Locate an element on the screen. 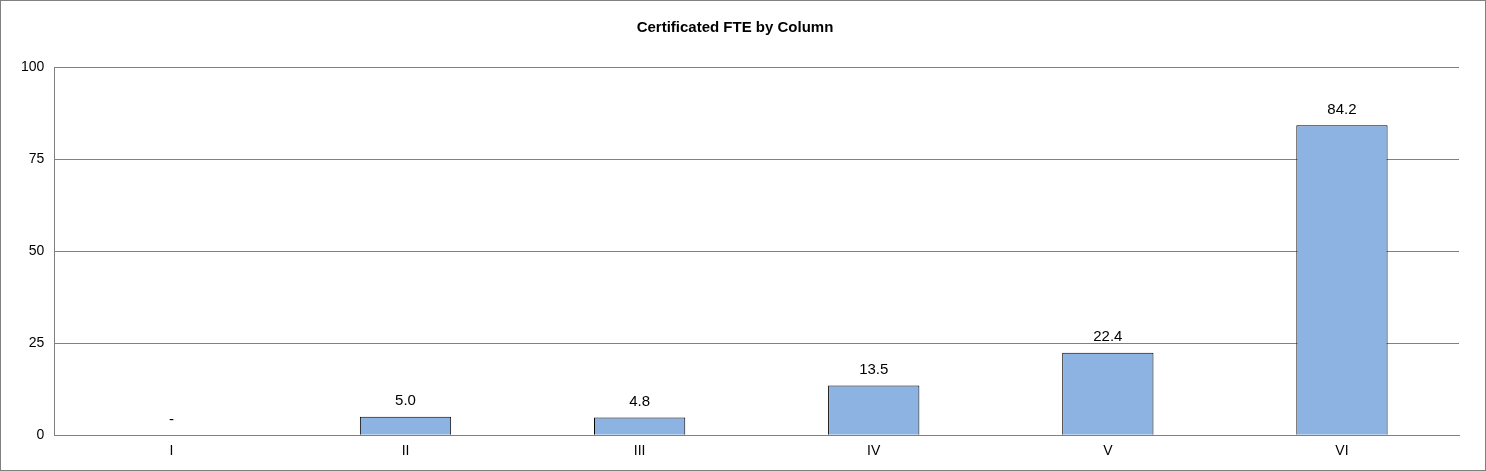 The image size is (1486, 471). x-tick-label: II is located at coordinates (405, 450).